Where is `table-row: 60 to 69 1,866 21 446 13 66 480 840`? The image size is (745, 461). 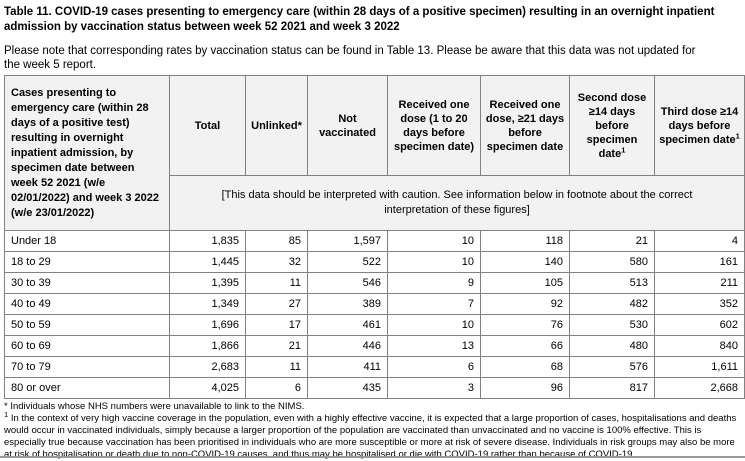
table-row: 60 to 69 1,866 21 446 13 66 480 840 is located at coordinates (374, 346).